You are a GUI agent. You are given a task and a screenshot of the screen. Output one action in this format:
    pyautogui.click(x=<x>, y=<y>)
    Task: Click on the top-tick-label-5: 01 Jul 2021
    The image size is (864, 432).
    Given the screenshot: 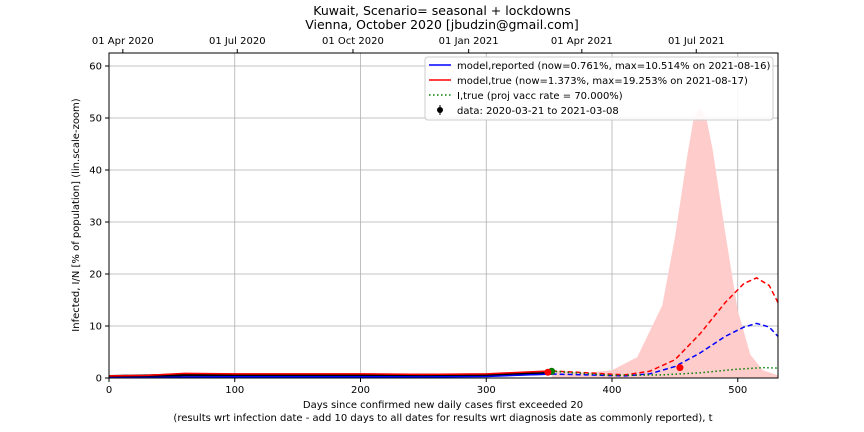 What is the action you would take?
    pyautogui.click(x=696, y=41)
    